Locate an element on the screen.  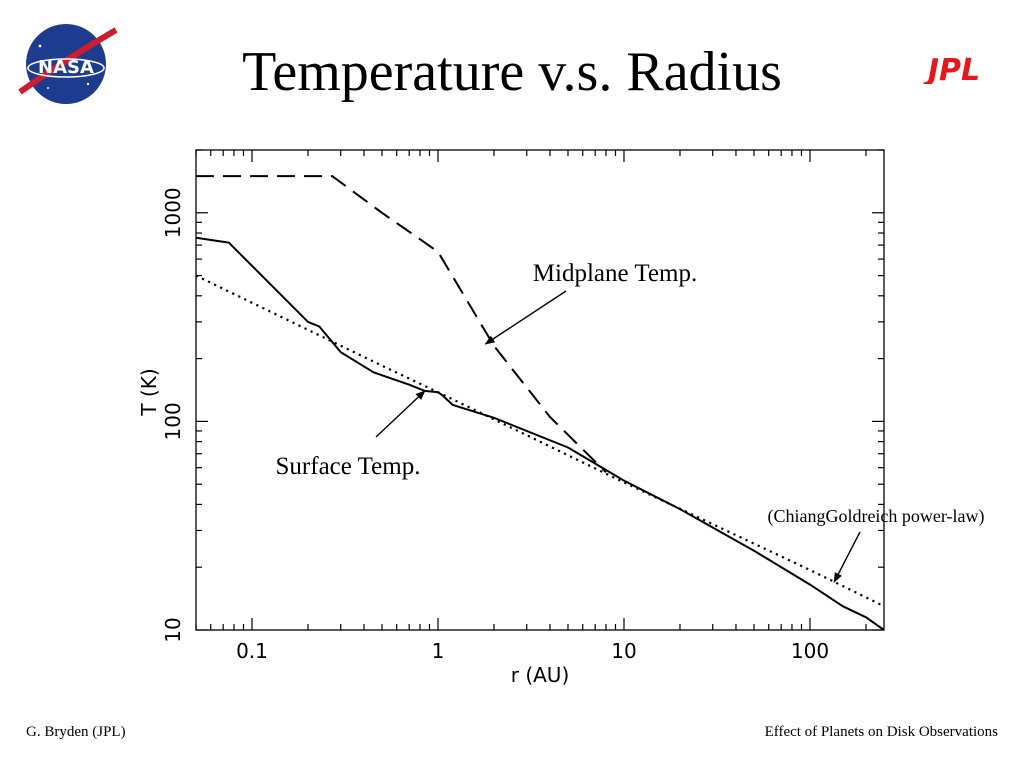
nasa-logo: NASA is located at coordinates (68, 64).